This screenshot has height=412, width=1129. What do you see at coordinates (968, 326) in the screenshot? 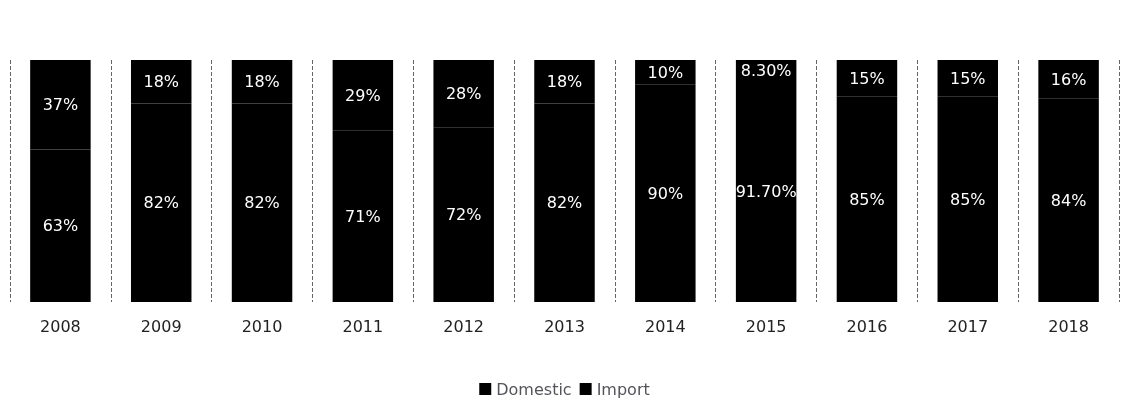
I see `x-tick-label: 2017` at bounding box center [968, 326].